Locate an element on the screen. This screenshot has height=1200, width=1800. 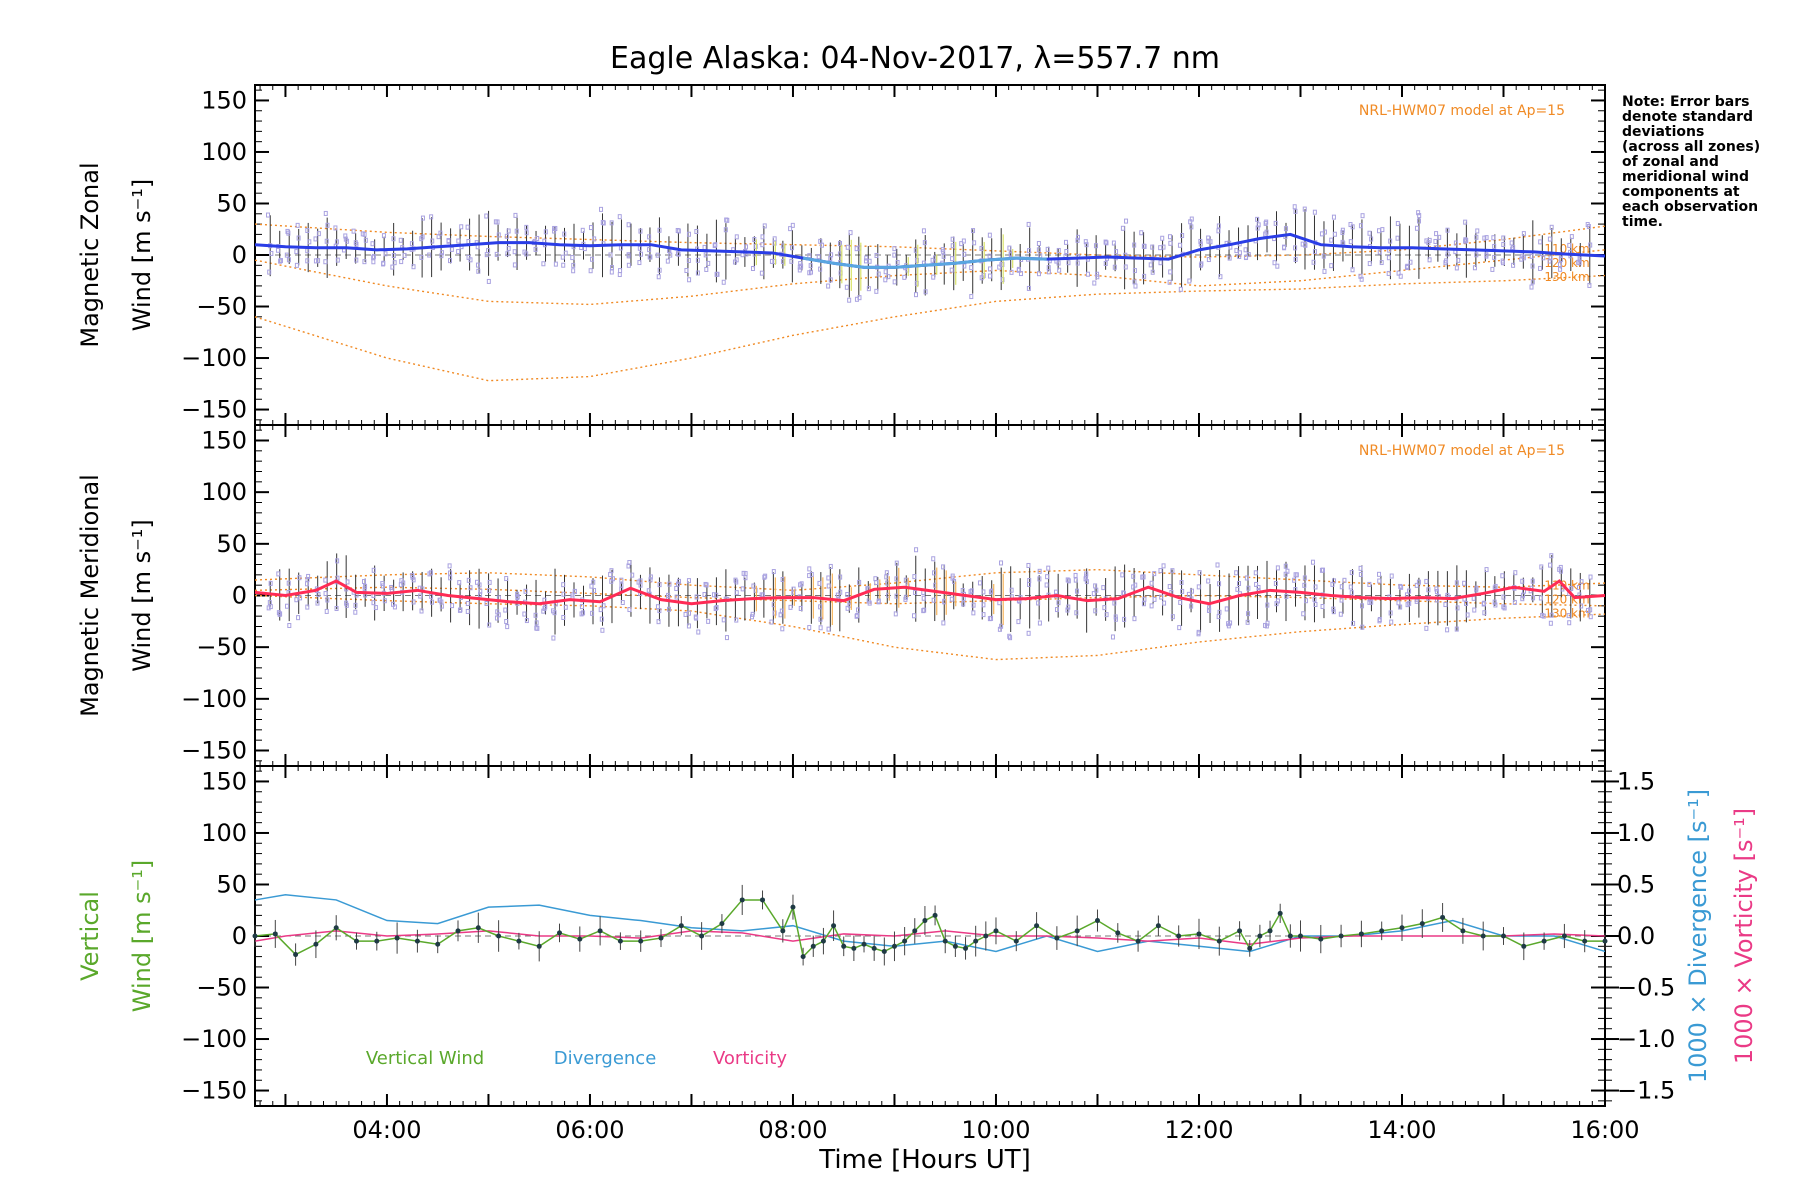
y-tick-label: 150 is located at coordinates (224, 100).